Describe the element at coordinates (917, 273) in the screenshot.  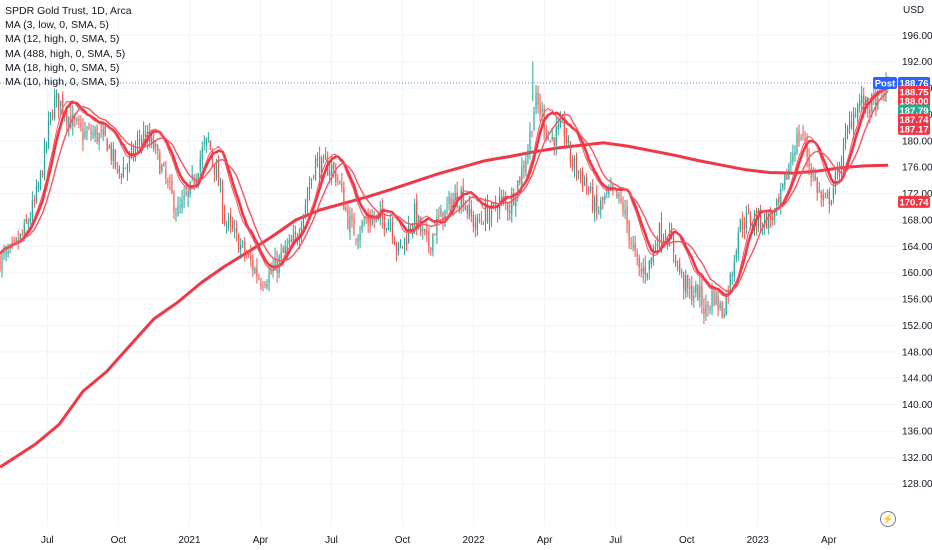
I see `price-tick-label: 160.00` at that location.